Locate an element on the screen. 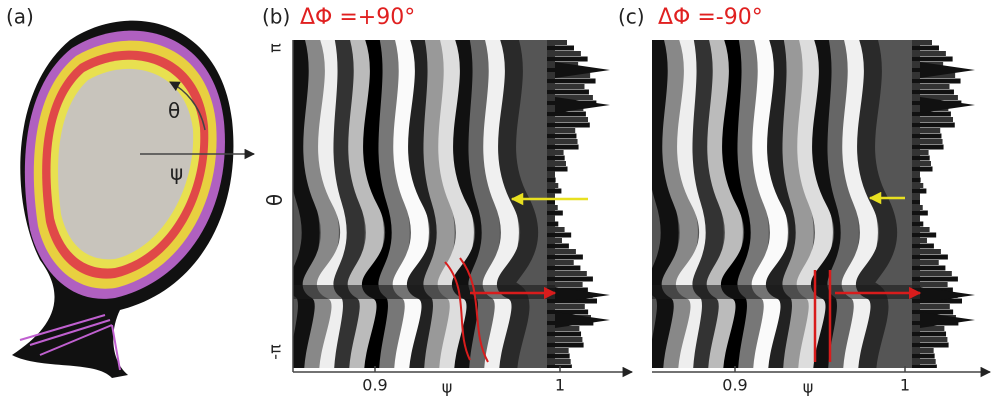  panel-label: (b) is located at coordinates (276, 17).